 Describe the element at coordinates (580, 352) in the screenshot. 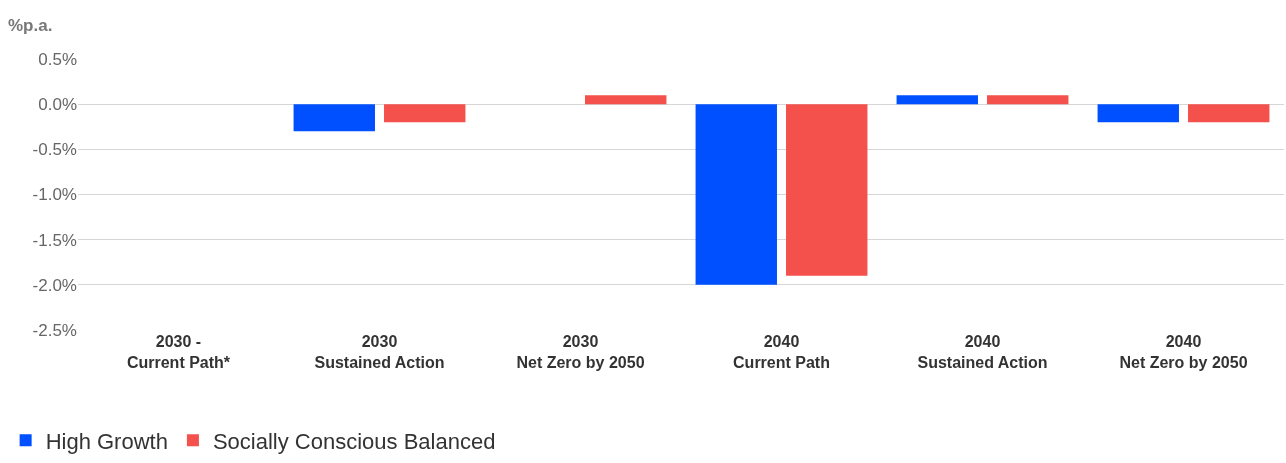

I see `x-tick-label: 2030 Net Zero by 2050` at that location.